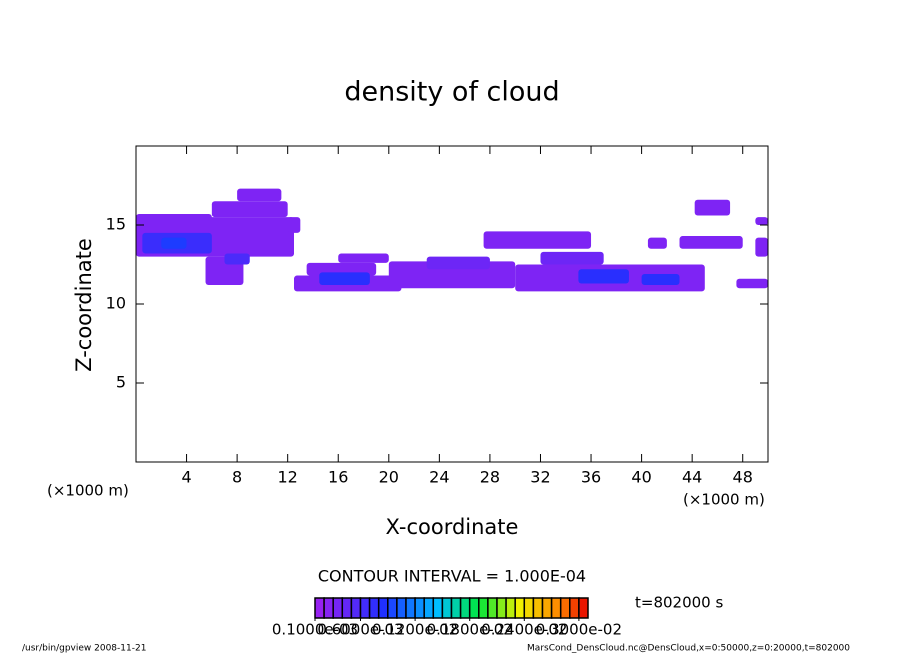 This screenshot has height=654, width=904. What do you see at coordinates (237, 477) in the screenshot?
I see `x-tick-label: 8` at bounding box center [237, 477].